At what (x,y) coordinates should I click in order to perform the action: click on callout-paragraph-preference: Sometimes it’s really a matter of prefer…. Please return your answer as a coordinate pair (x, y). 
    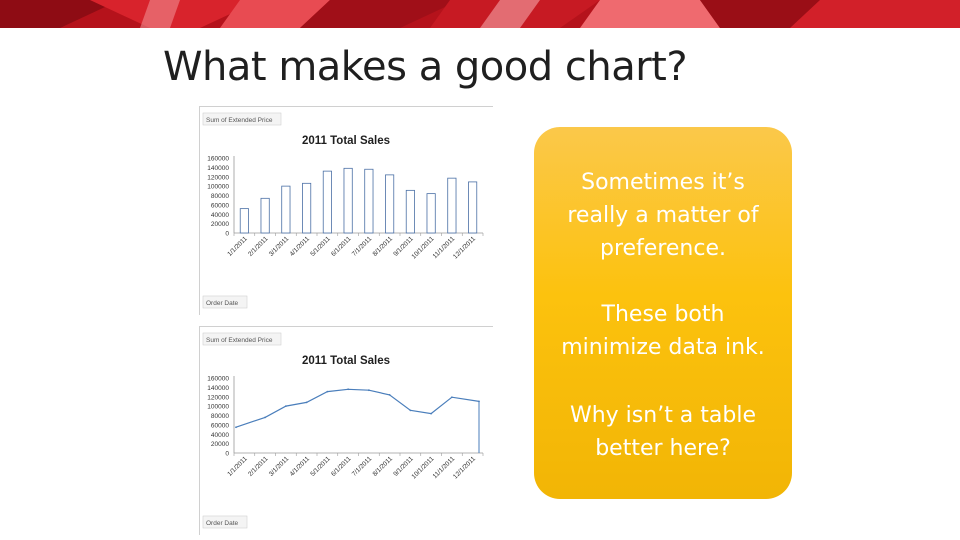
    Looking at the image, I should click on (663, 215).